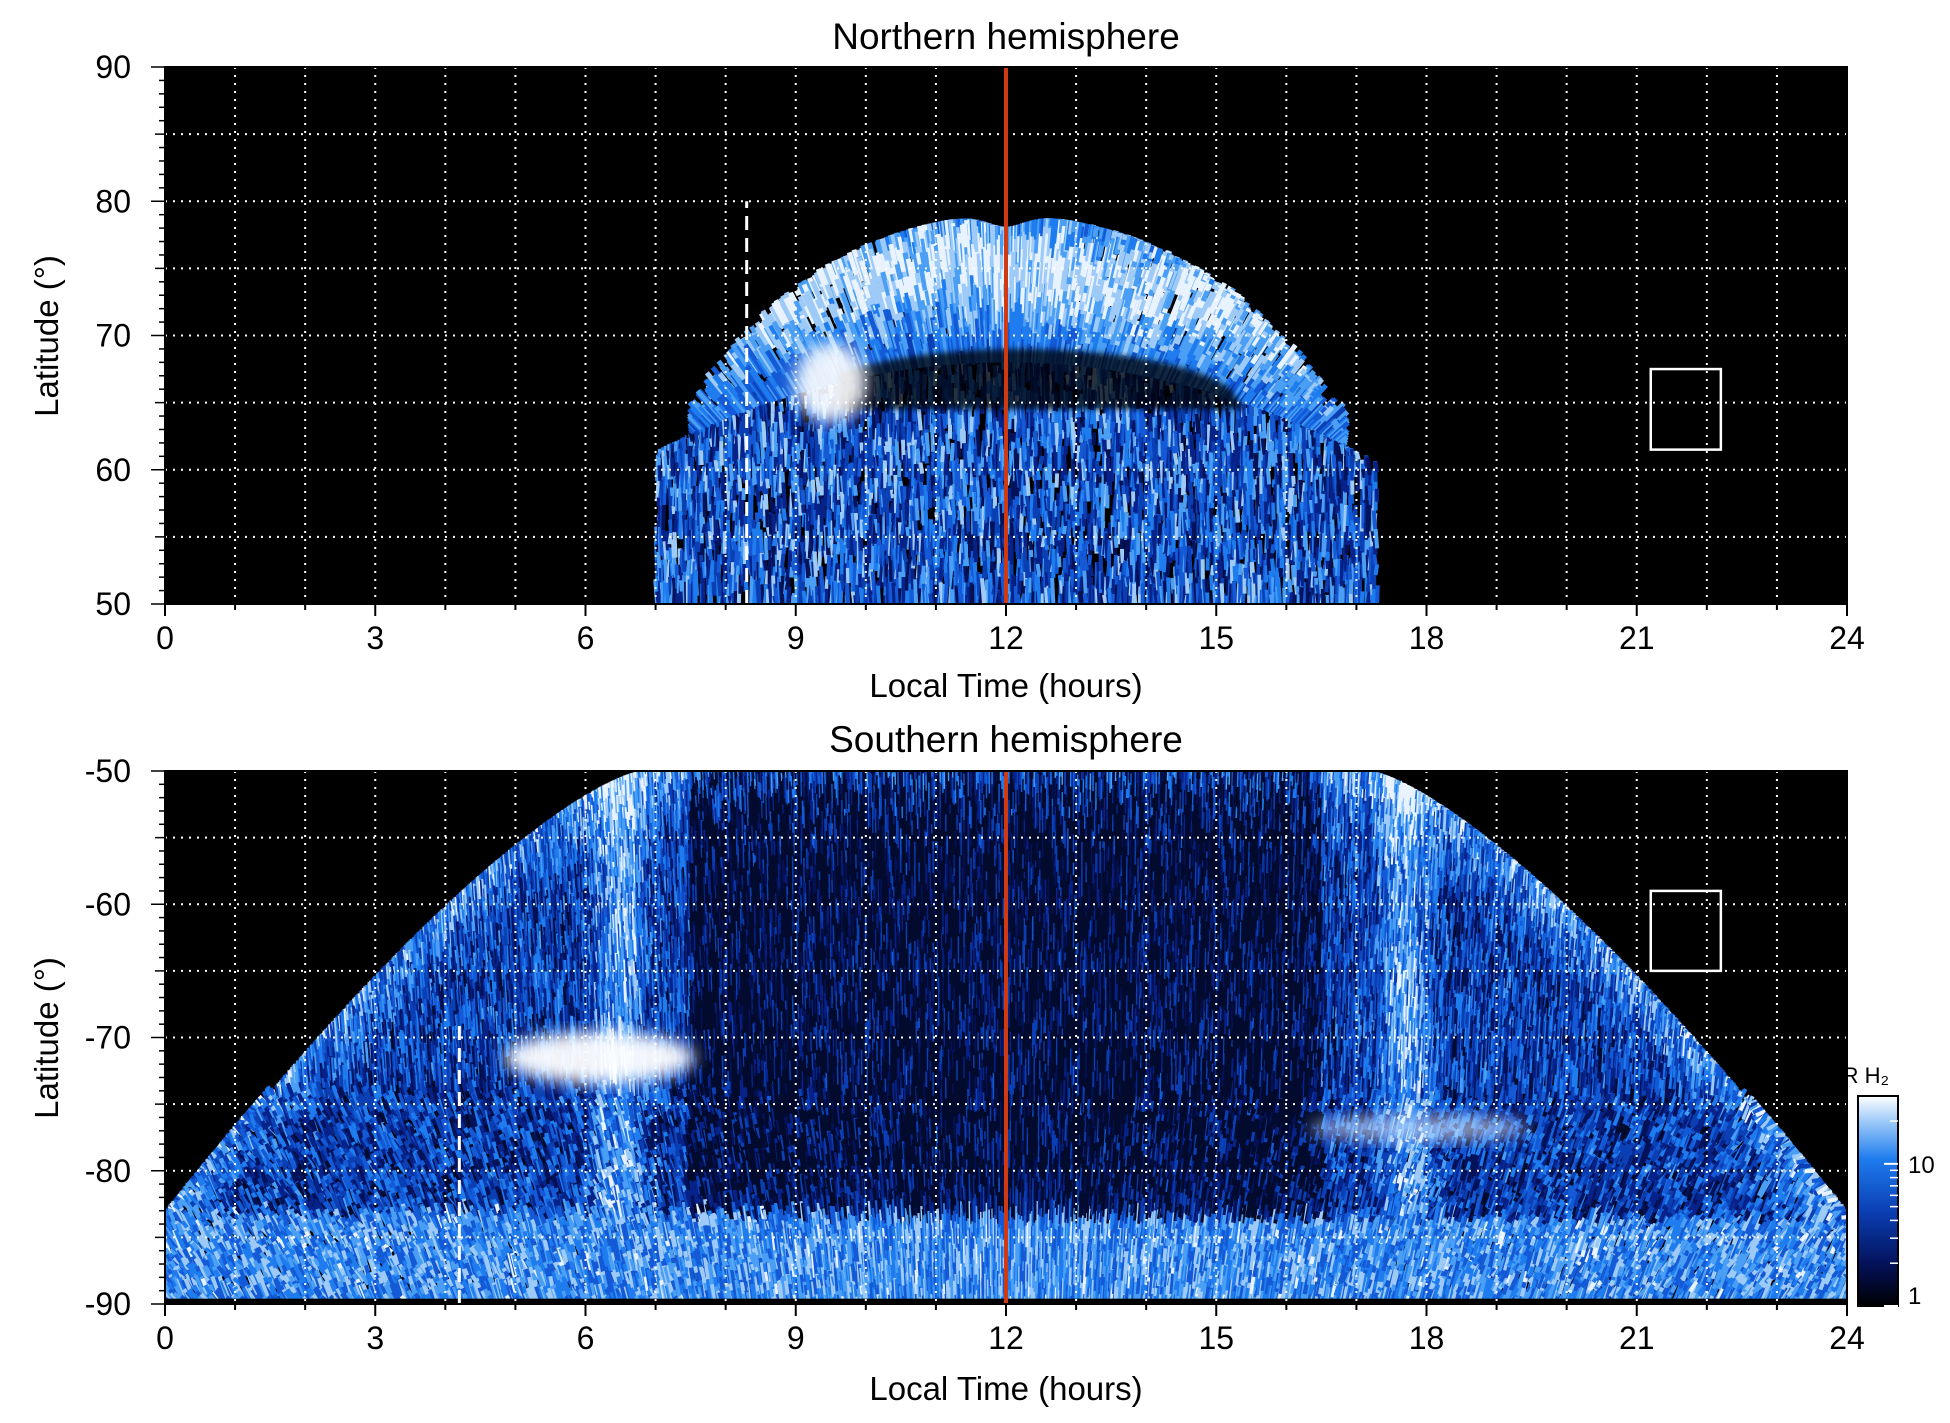 The width and height of the screenshot is (1950, 1423). What do you see at coordinates (1006, 36) in the screenshot?
I see `north-title: Northern hemisphere` at bounding box center [1006, 36].